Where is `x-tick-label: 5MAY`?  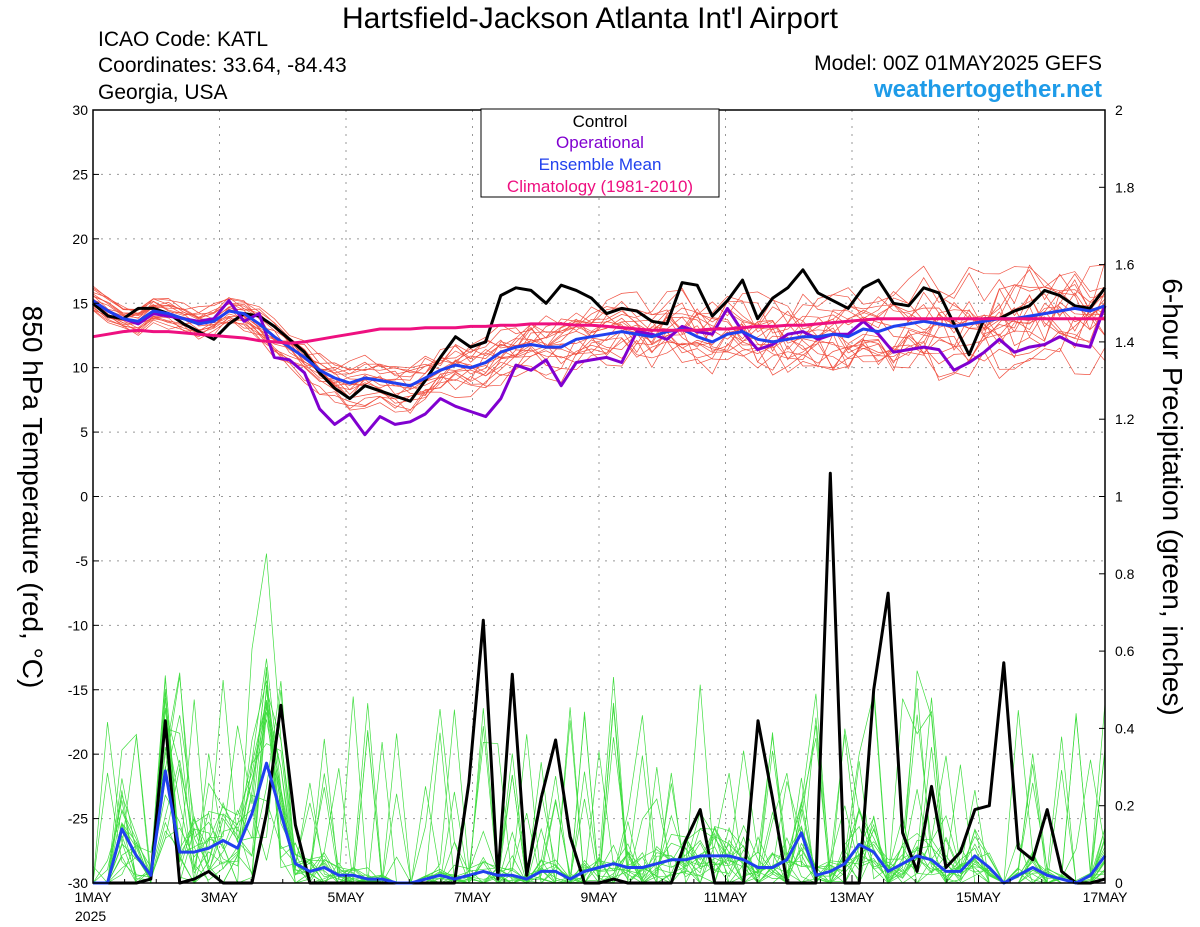 x-tick-label: 5MAY is located at coordinates (346, 897).